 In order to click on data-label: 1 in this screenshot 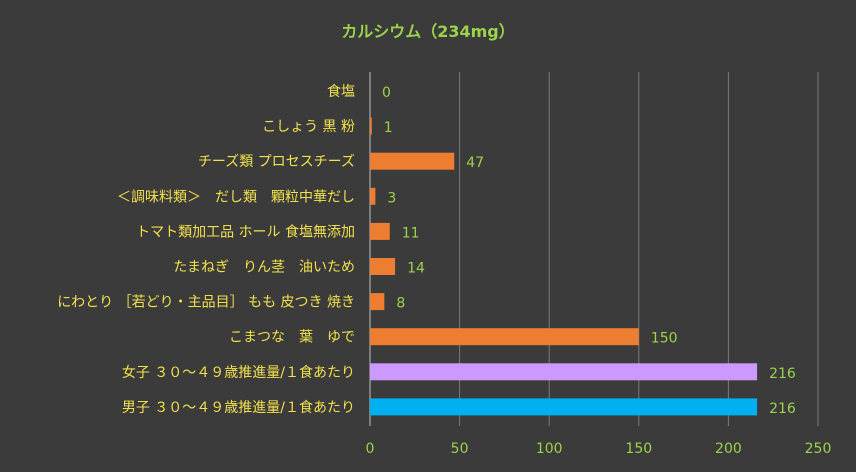, I will do `click(388, 128)`.